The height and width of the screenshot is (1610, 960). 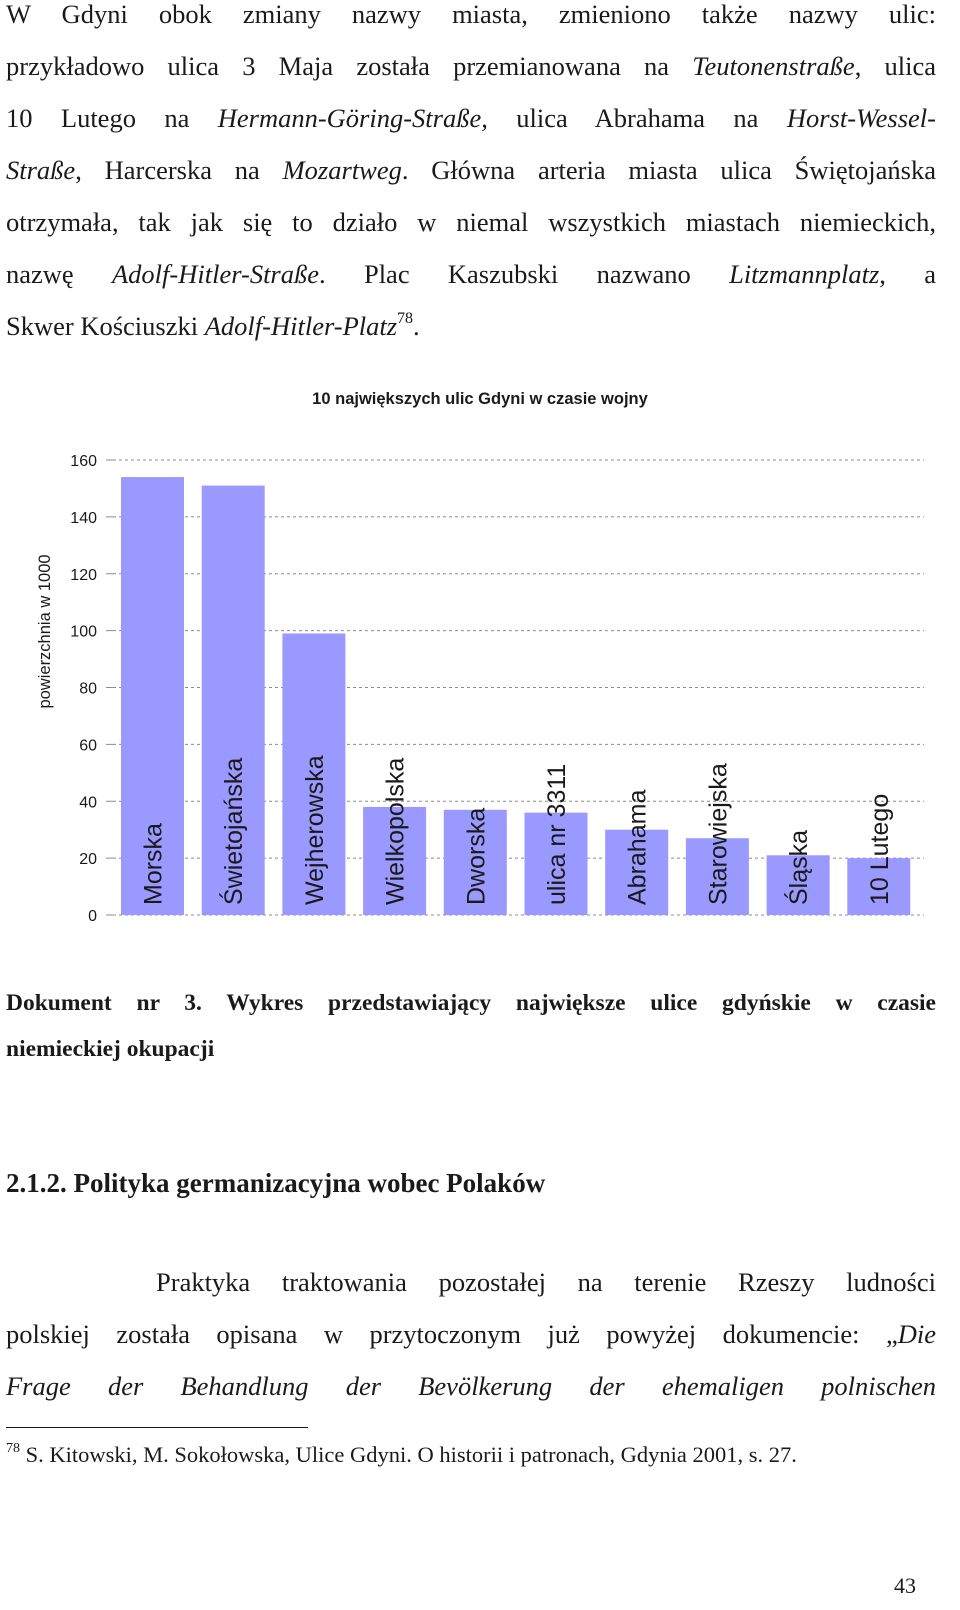 I want to click on y-tick-label: 120, so click(x=83, y=575).